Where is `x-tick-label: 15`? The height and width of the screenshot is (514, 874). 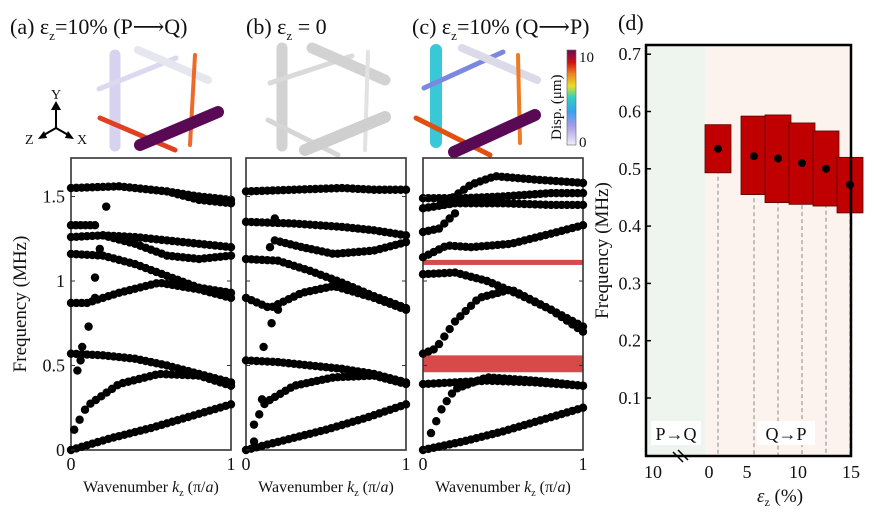
x-tick-label: 15 is located at coordinates (851, 472).